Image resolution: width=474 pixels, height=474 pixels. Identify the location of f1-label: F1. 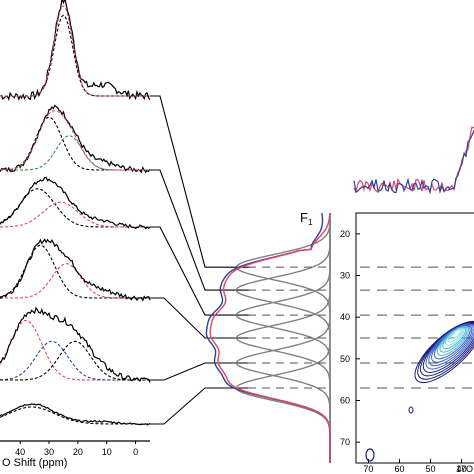
(306, 218).